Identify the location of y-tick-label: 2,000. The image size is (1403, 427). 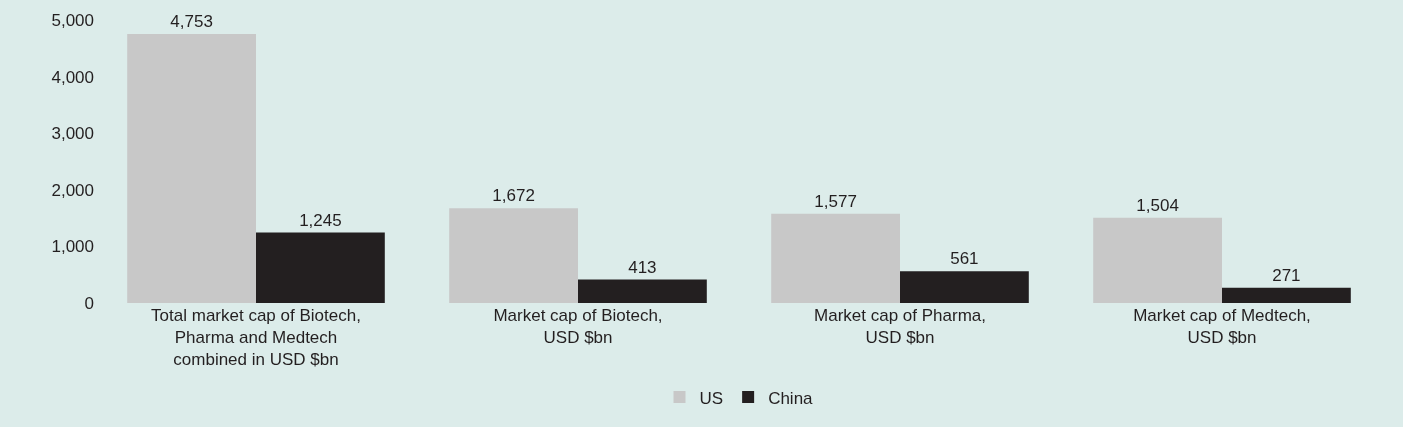
(72, 190).